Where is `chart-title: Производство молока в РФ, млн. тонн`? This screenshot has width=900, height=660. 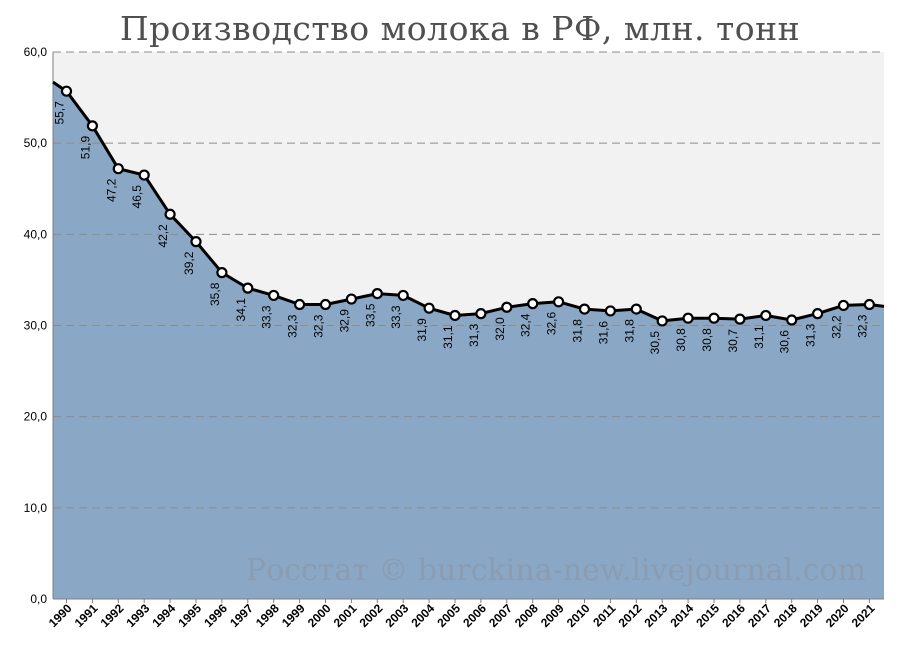
chart-title: Производство молока в РФ, млн. тонн is located at coordinates (460, 28).